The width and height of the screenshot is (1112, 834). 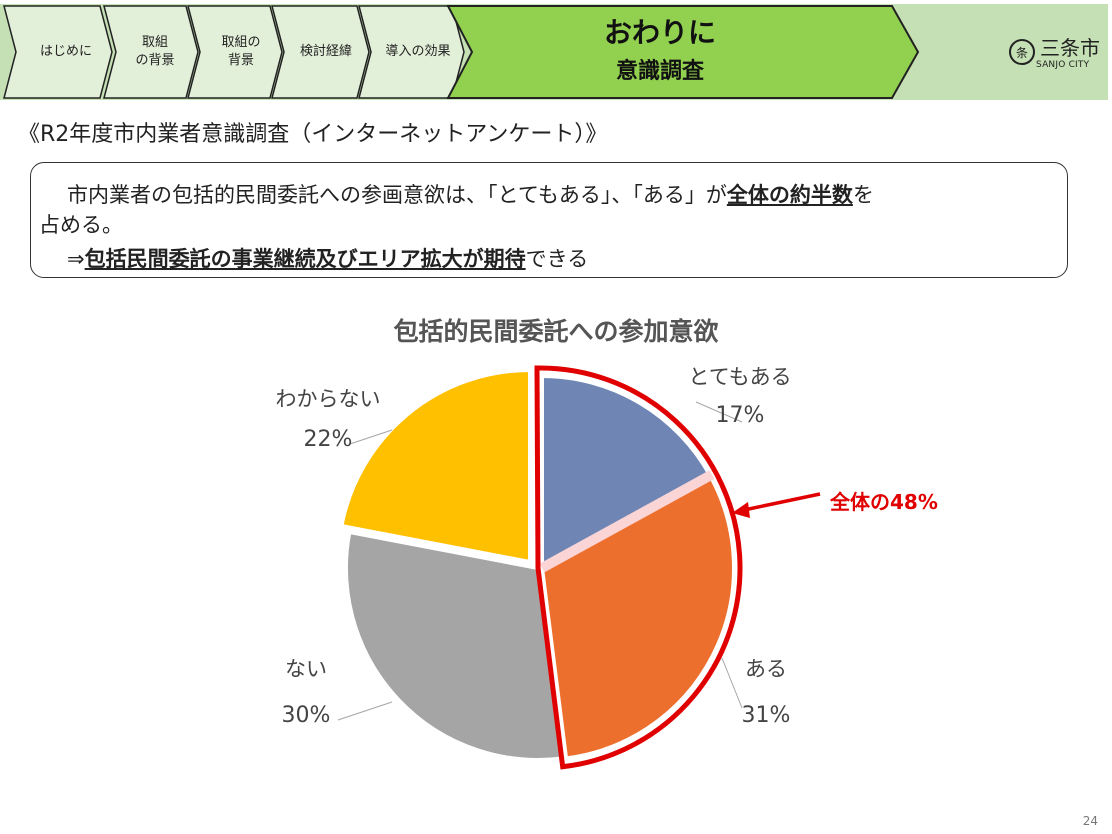 What do you see at coordinates (741, 510) in the screenshot?
I see `callout-arrow-head-icon` at bounding box center [741, 510].